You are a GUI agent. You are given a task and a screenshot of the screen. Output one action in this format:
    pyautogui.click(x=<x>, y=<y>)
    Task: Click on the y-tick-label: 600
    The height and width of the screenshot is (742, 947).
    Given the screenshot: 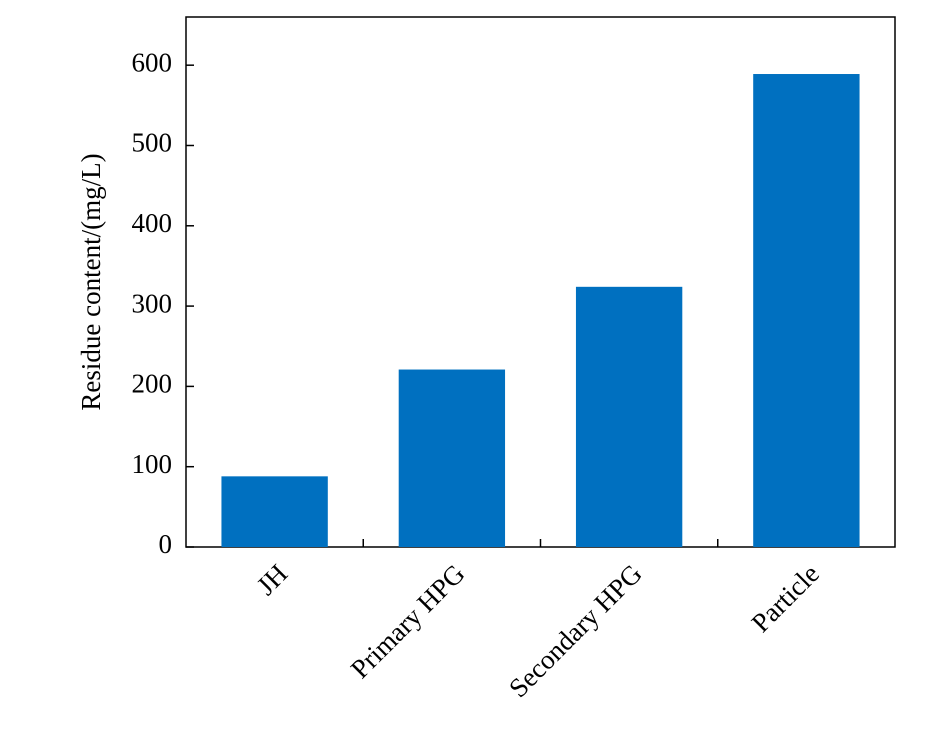 What is the action you would take?
    pyautogui.click(x=152, y=62)
    